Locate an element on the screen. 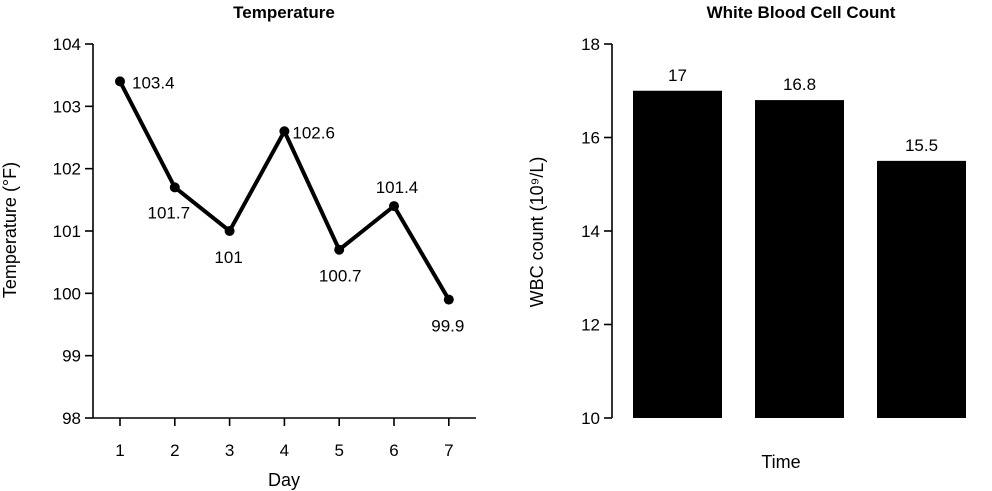  temperature-data-label: 99.9 is located at coordinates (447, 326).